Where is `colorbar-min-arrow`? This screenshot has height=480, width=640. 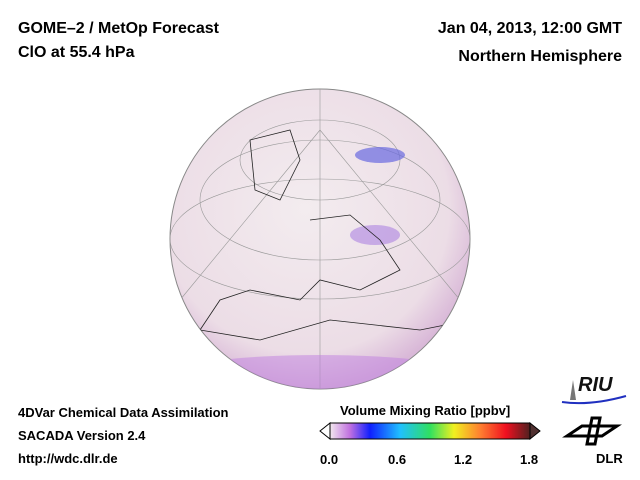
colorbar-min-arrow is located at coordinates (325, 431).